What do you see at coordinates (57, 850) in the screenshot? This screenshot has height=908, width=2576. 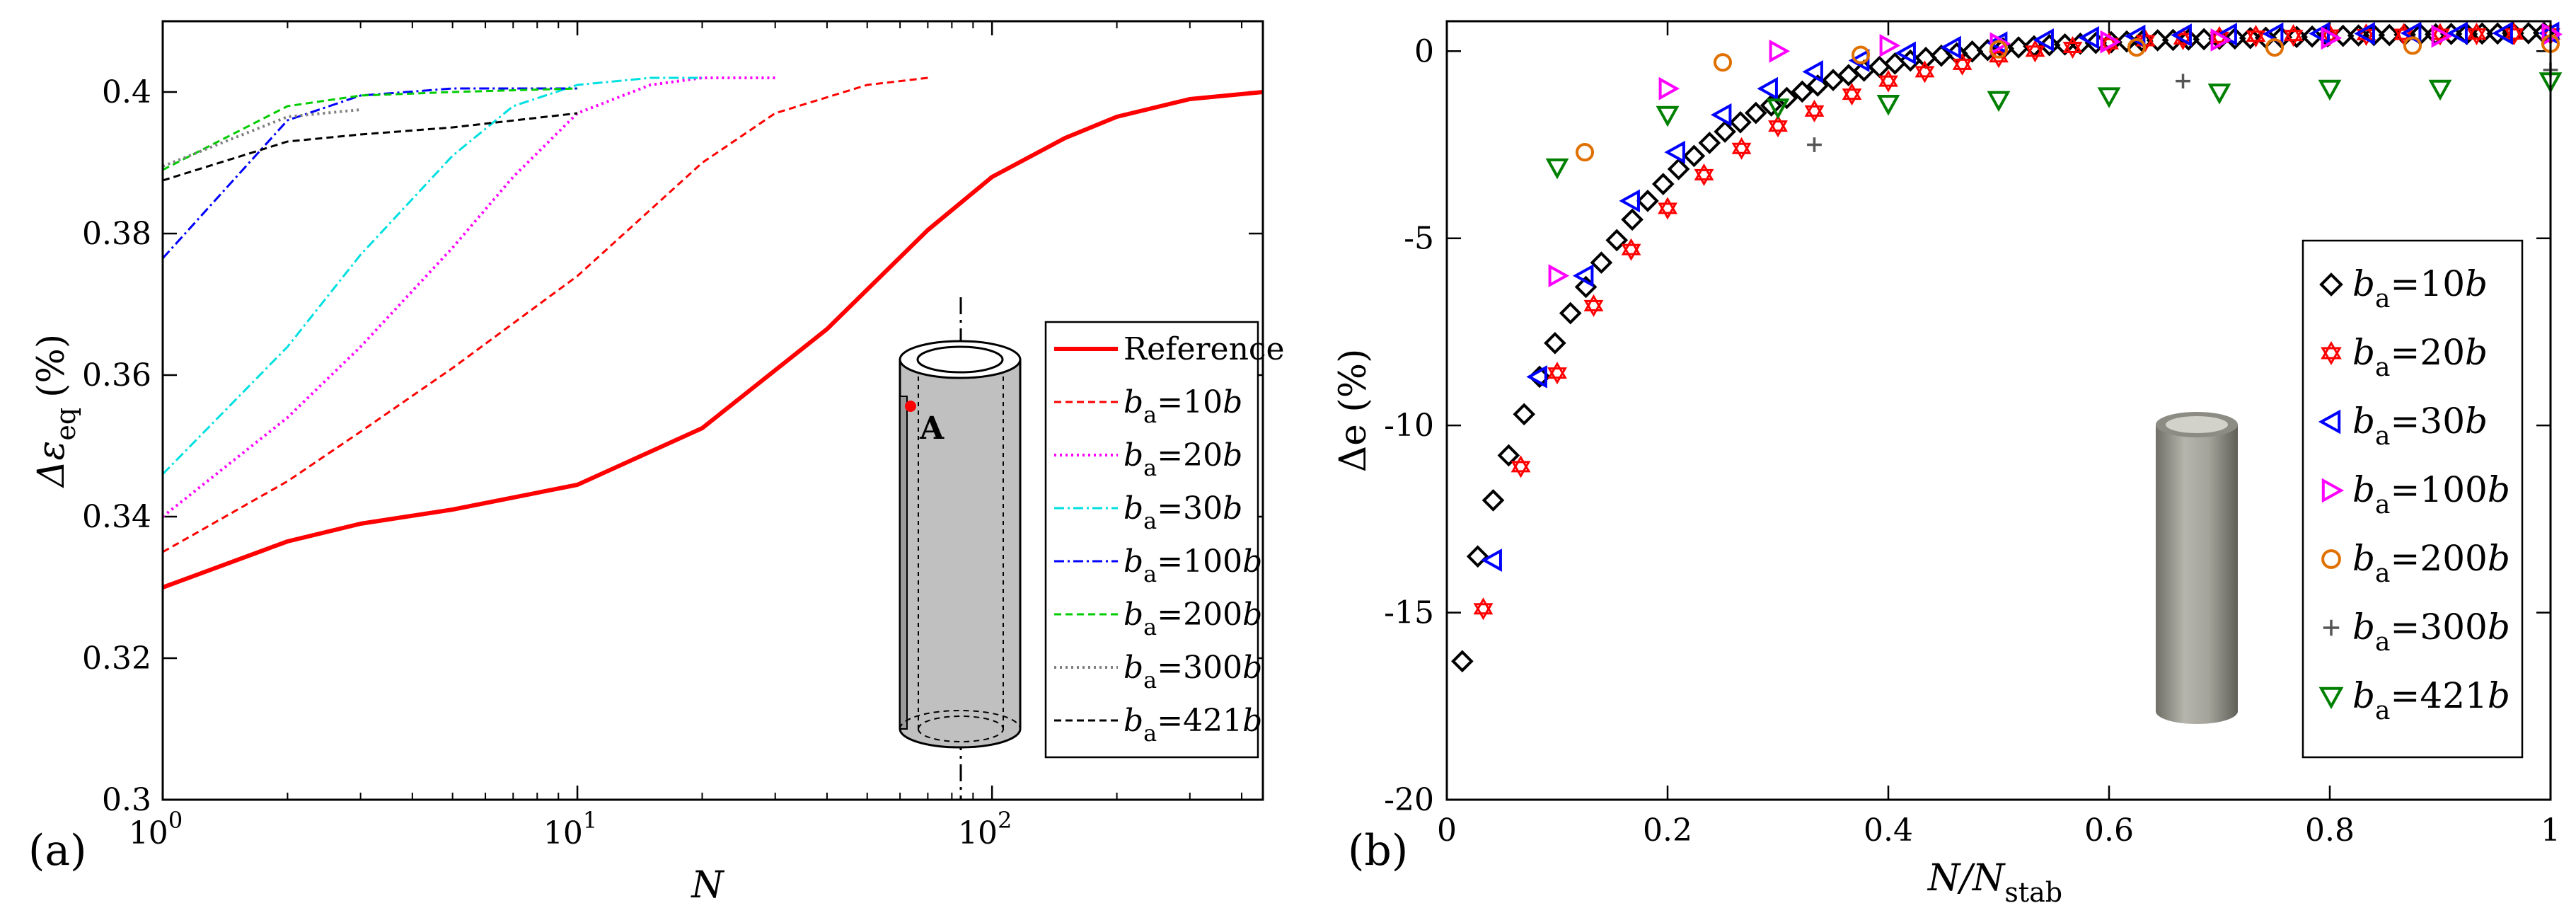 I see `panel-a-label: (a)` at bounding box center [57, 850].